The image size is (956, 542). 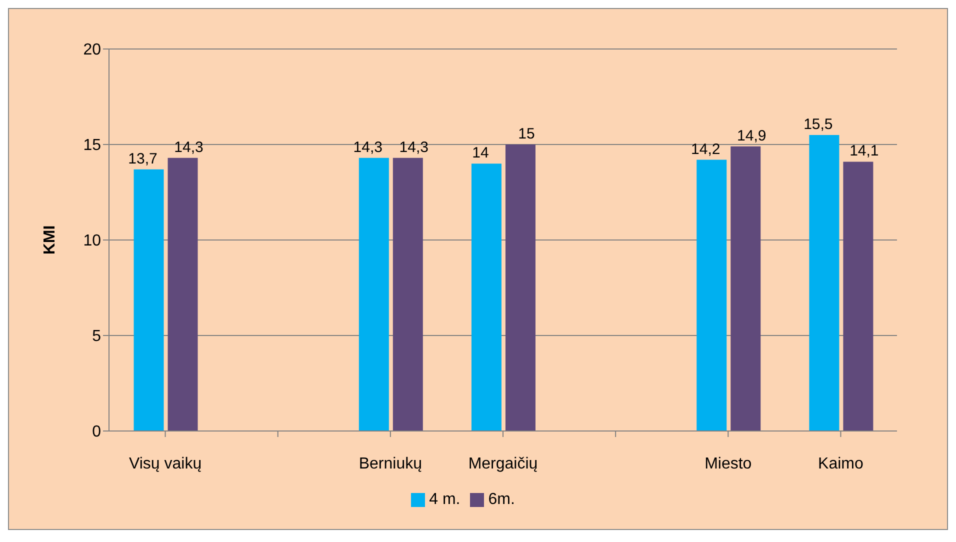 What do you see at coordinates (143, 159) in the screenshot?
I see `data-label: 13,7` at bounding box center [143, 159].